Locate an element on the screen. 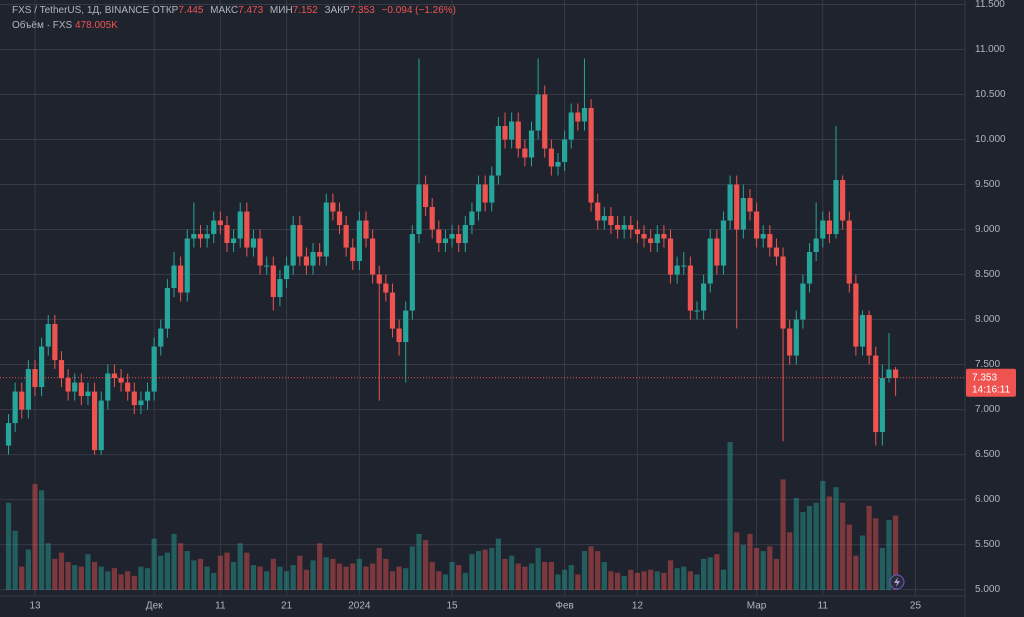 This screenshot has width=1024, height=617. y-tick-label: 10.000 is located at coordinates (990, 139).